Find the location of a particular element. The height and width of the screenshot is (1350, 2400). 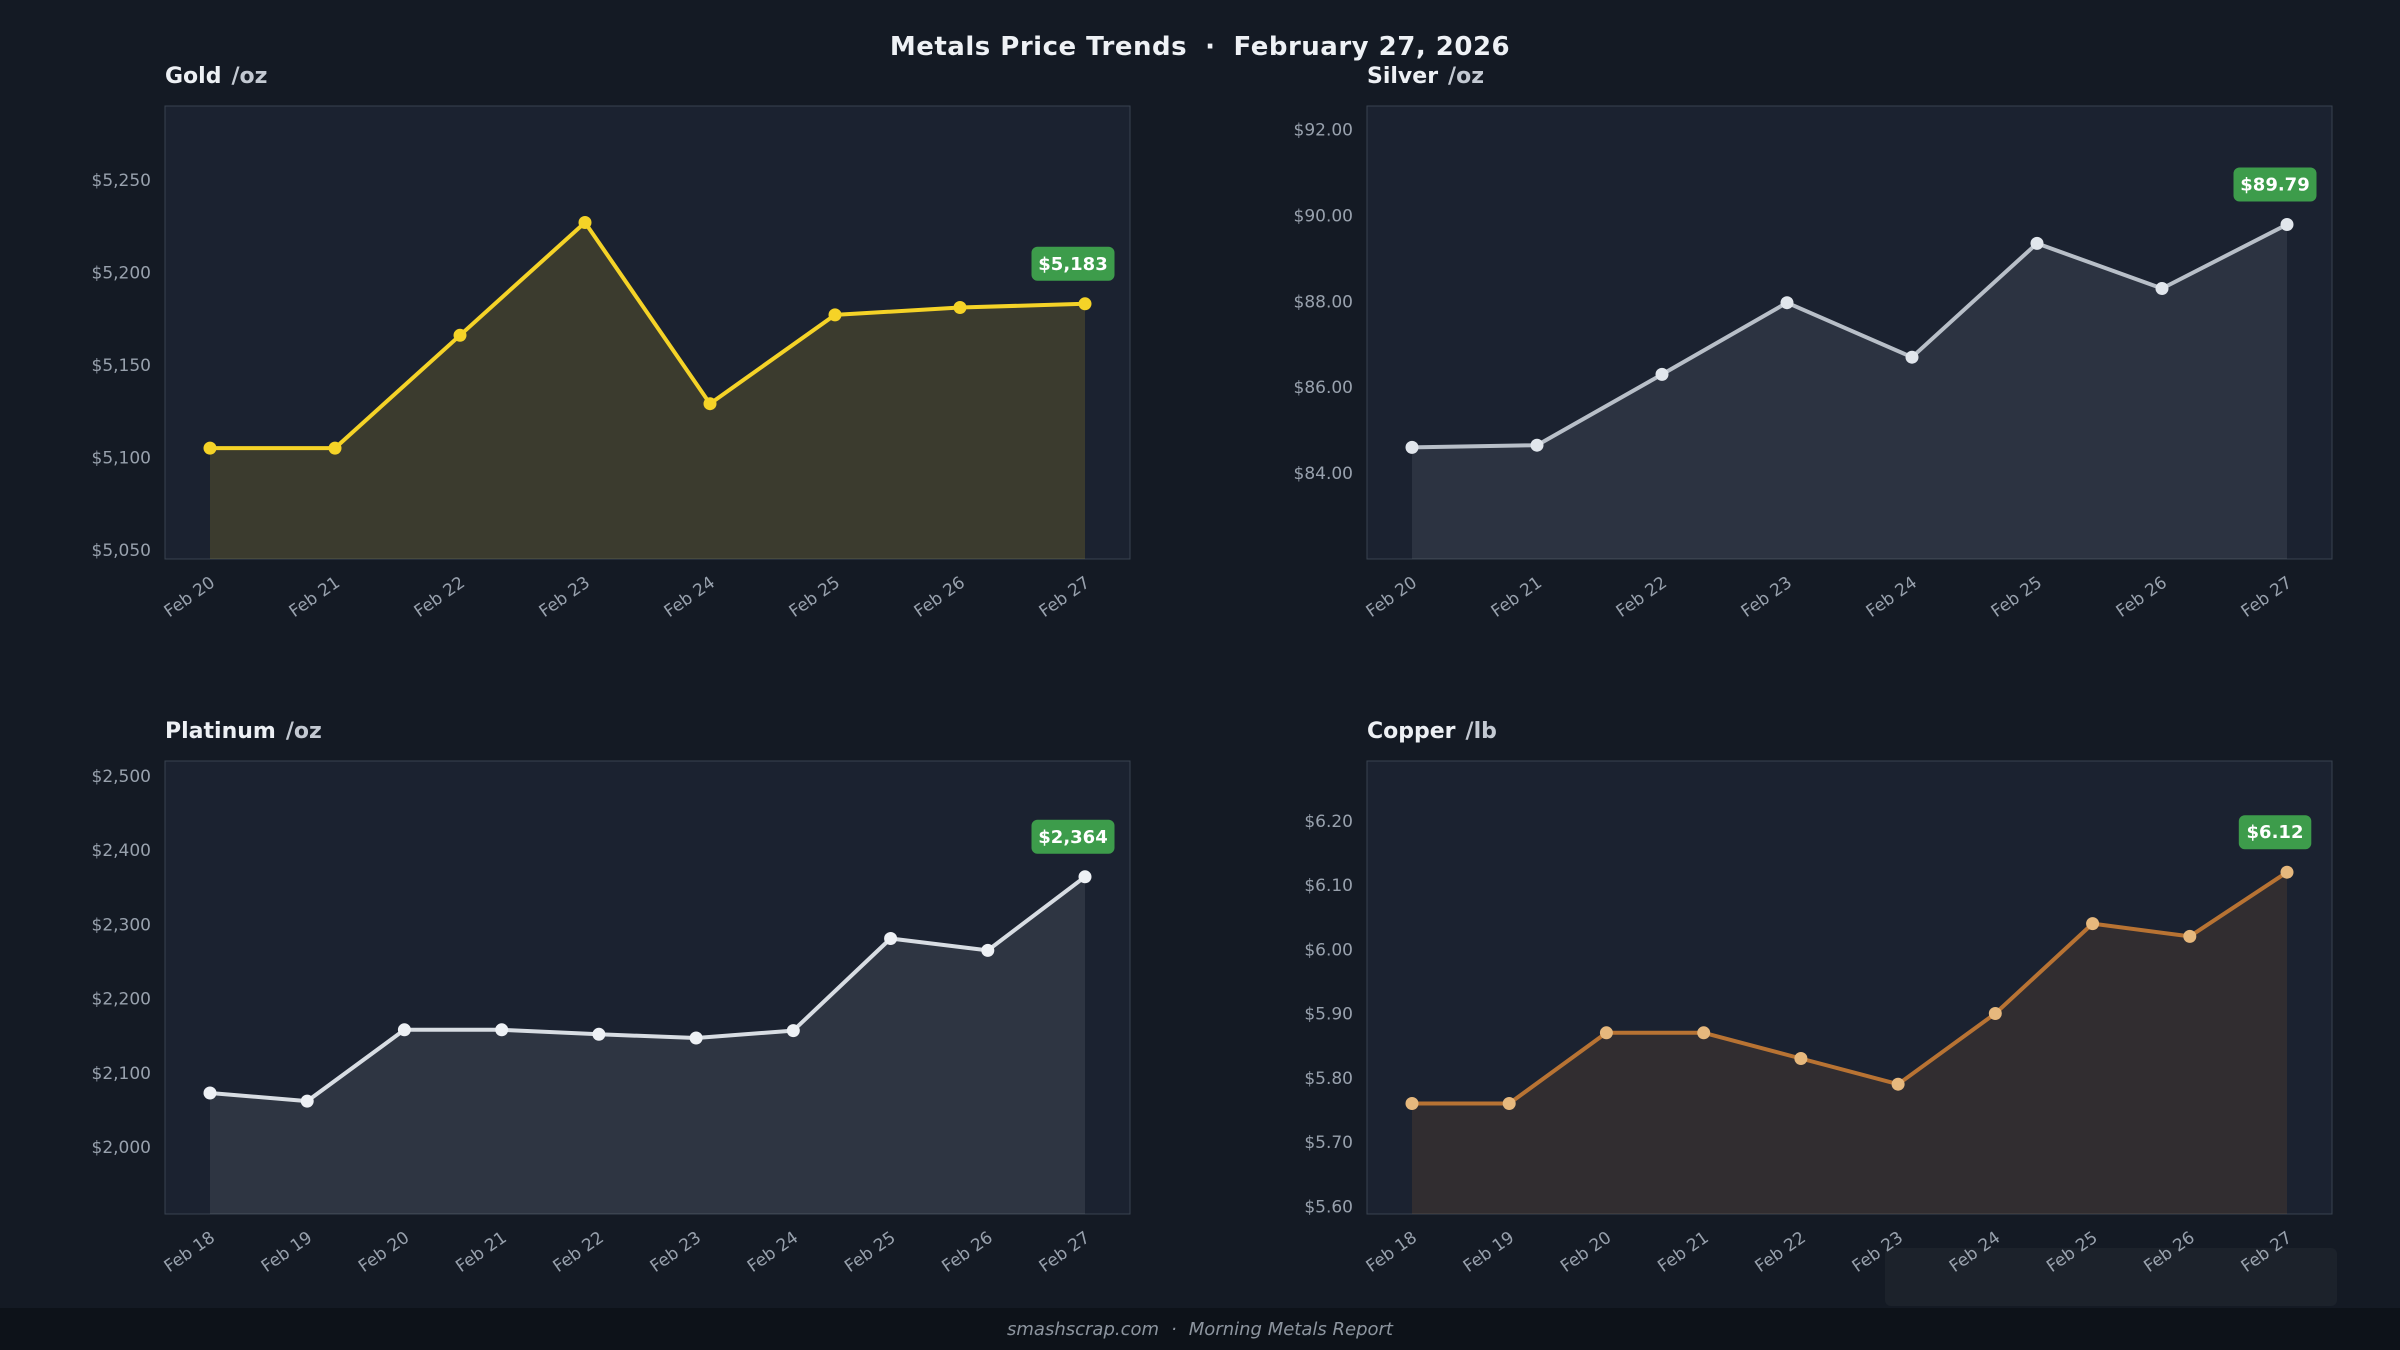

y-tick-label: $2,000 is located at coordinates (121, 1148).